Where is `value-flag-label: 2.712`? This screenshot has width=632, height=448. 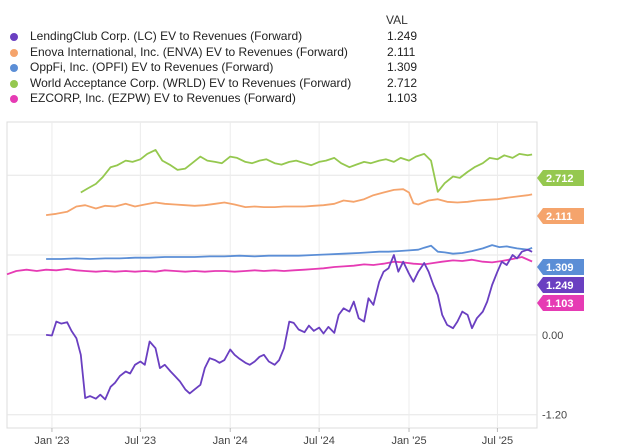 value-flag-label: 2.712 is located at coordinates (560, 179).